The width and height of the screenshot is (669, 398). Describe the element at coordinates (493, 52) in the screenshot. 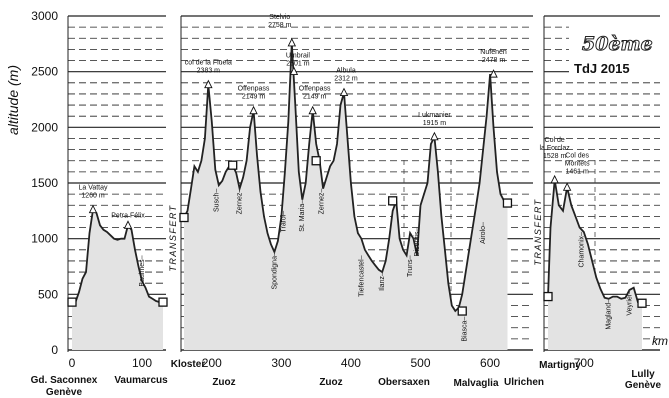

I see `pass-name-label: Nufenen` at that location.